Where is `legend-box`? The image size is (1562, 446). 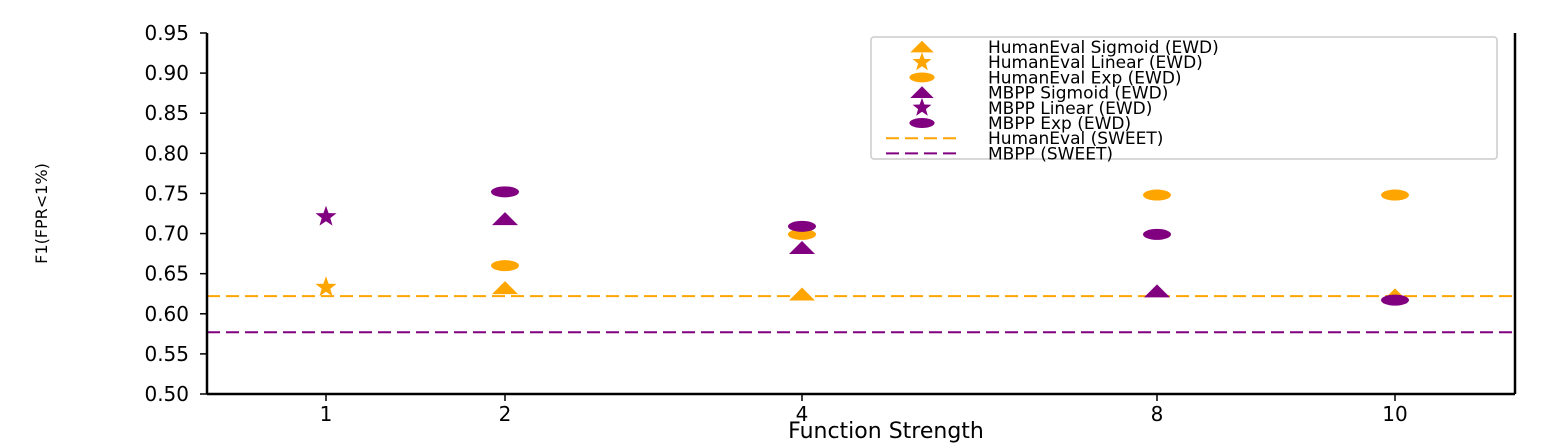
legend-box is located at coordinates (1184, 98).